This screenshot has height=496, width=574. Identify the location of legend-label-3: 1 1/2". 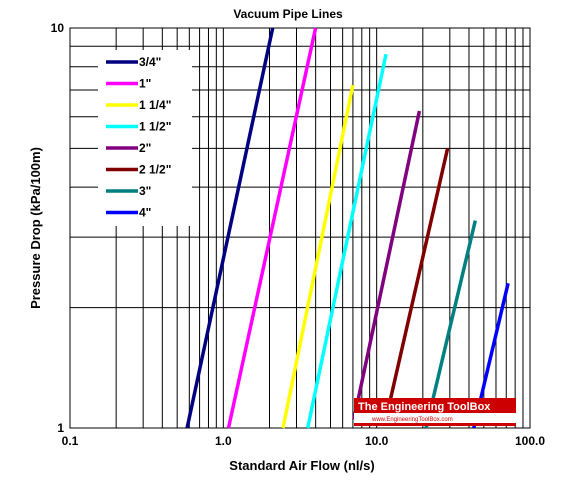
(155, 127).